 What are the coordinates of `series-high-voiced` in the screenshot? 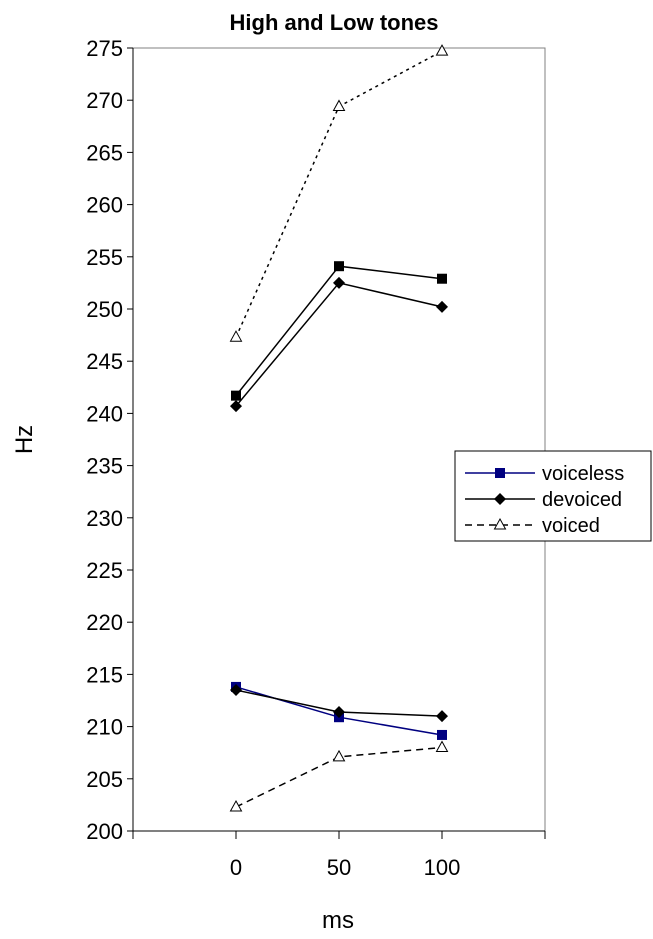 It's located at (339, 193).